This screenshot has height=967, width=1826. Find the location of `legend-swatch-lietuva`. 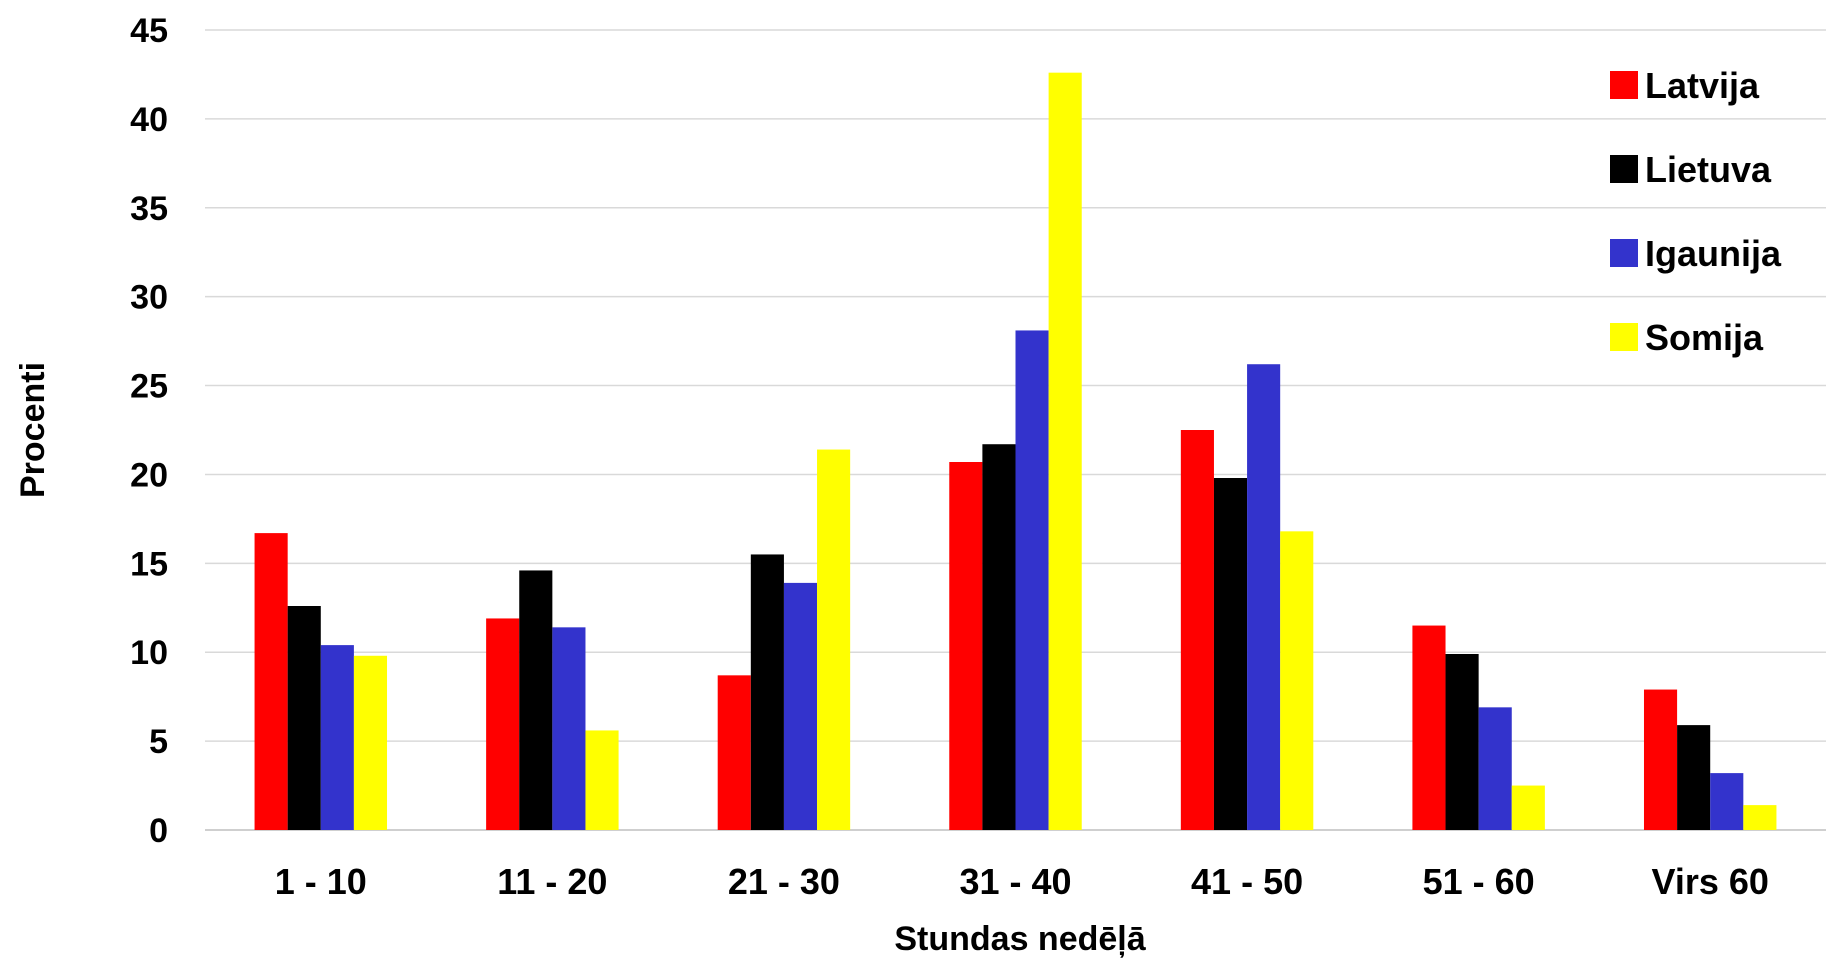

legend-swatch-lietuva is located at coordinates (1624, 169).